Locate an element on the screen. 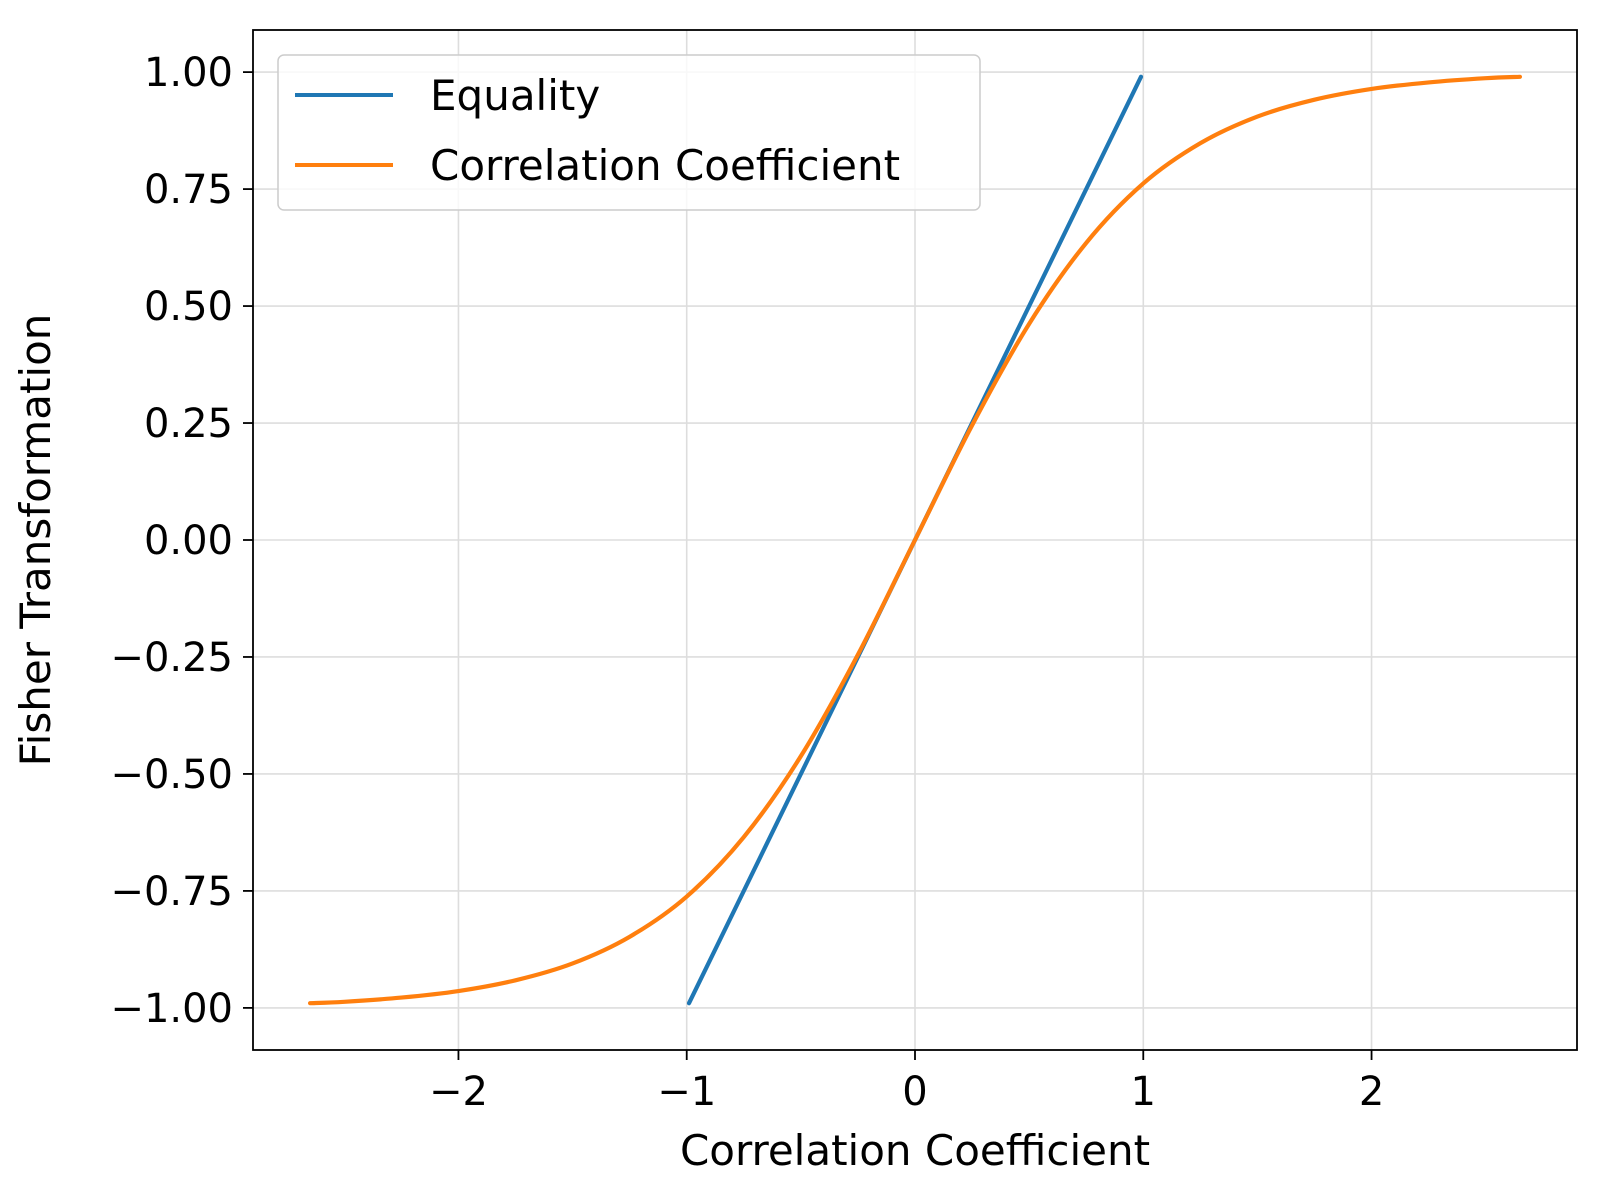 The height and width of the screenshot is (1204, 1600). legend-label-correlation-coefficient: Correlation Coefficient is located at coordinates (665, 165).